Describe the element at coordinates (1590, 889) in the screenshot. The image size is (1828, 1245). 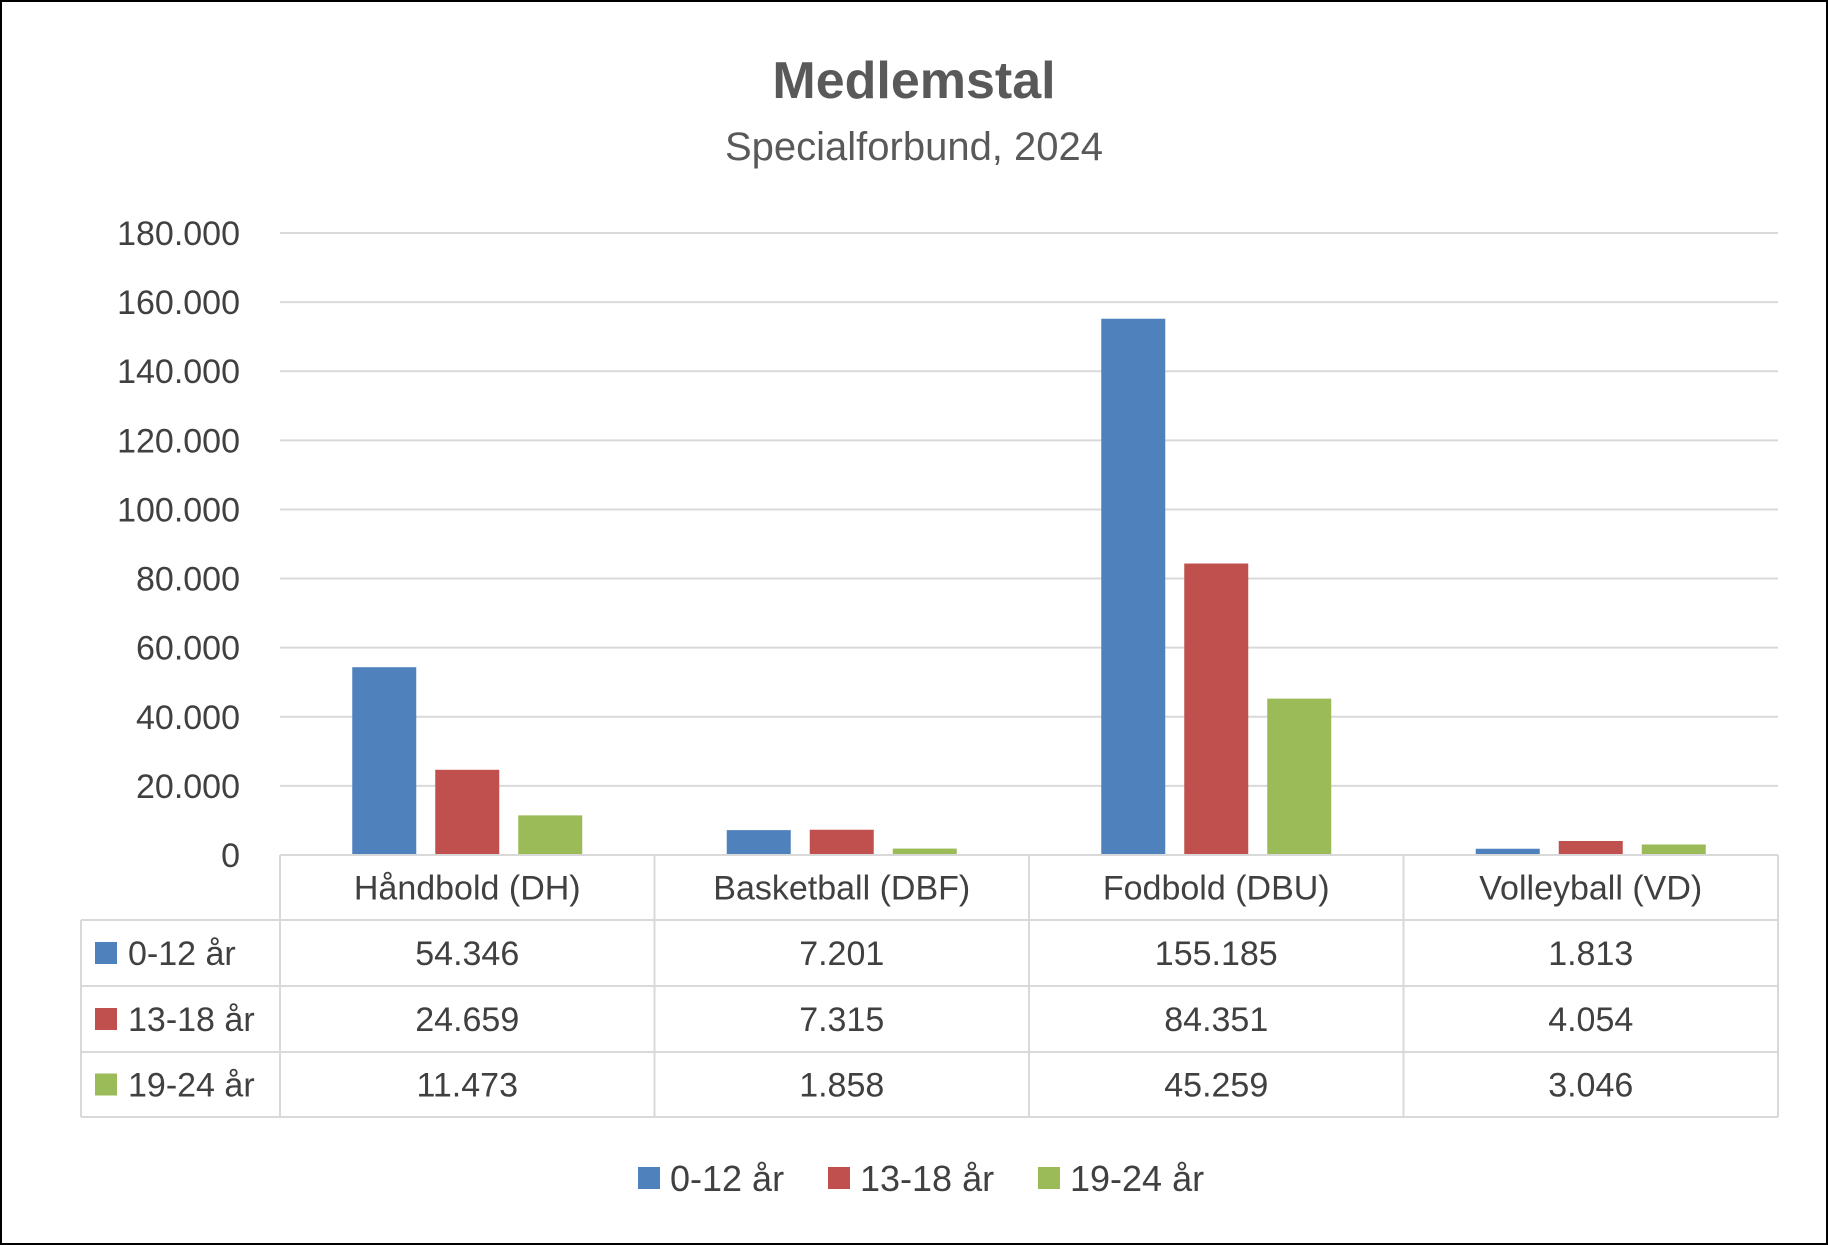
I see `category-label: Volleyball (VD)` at that location.